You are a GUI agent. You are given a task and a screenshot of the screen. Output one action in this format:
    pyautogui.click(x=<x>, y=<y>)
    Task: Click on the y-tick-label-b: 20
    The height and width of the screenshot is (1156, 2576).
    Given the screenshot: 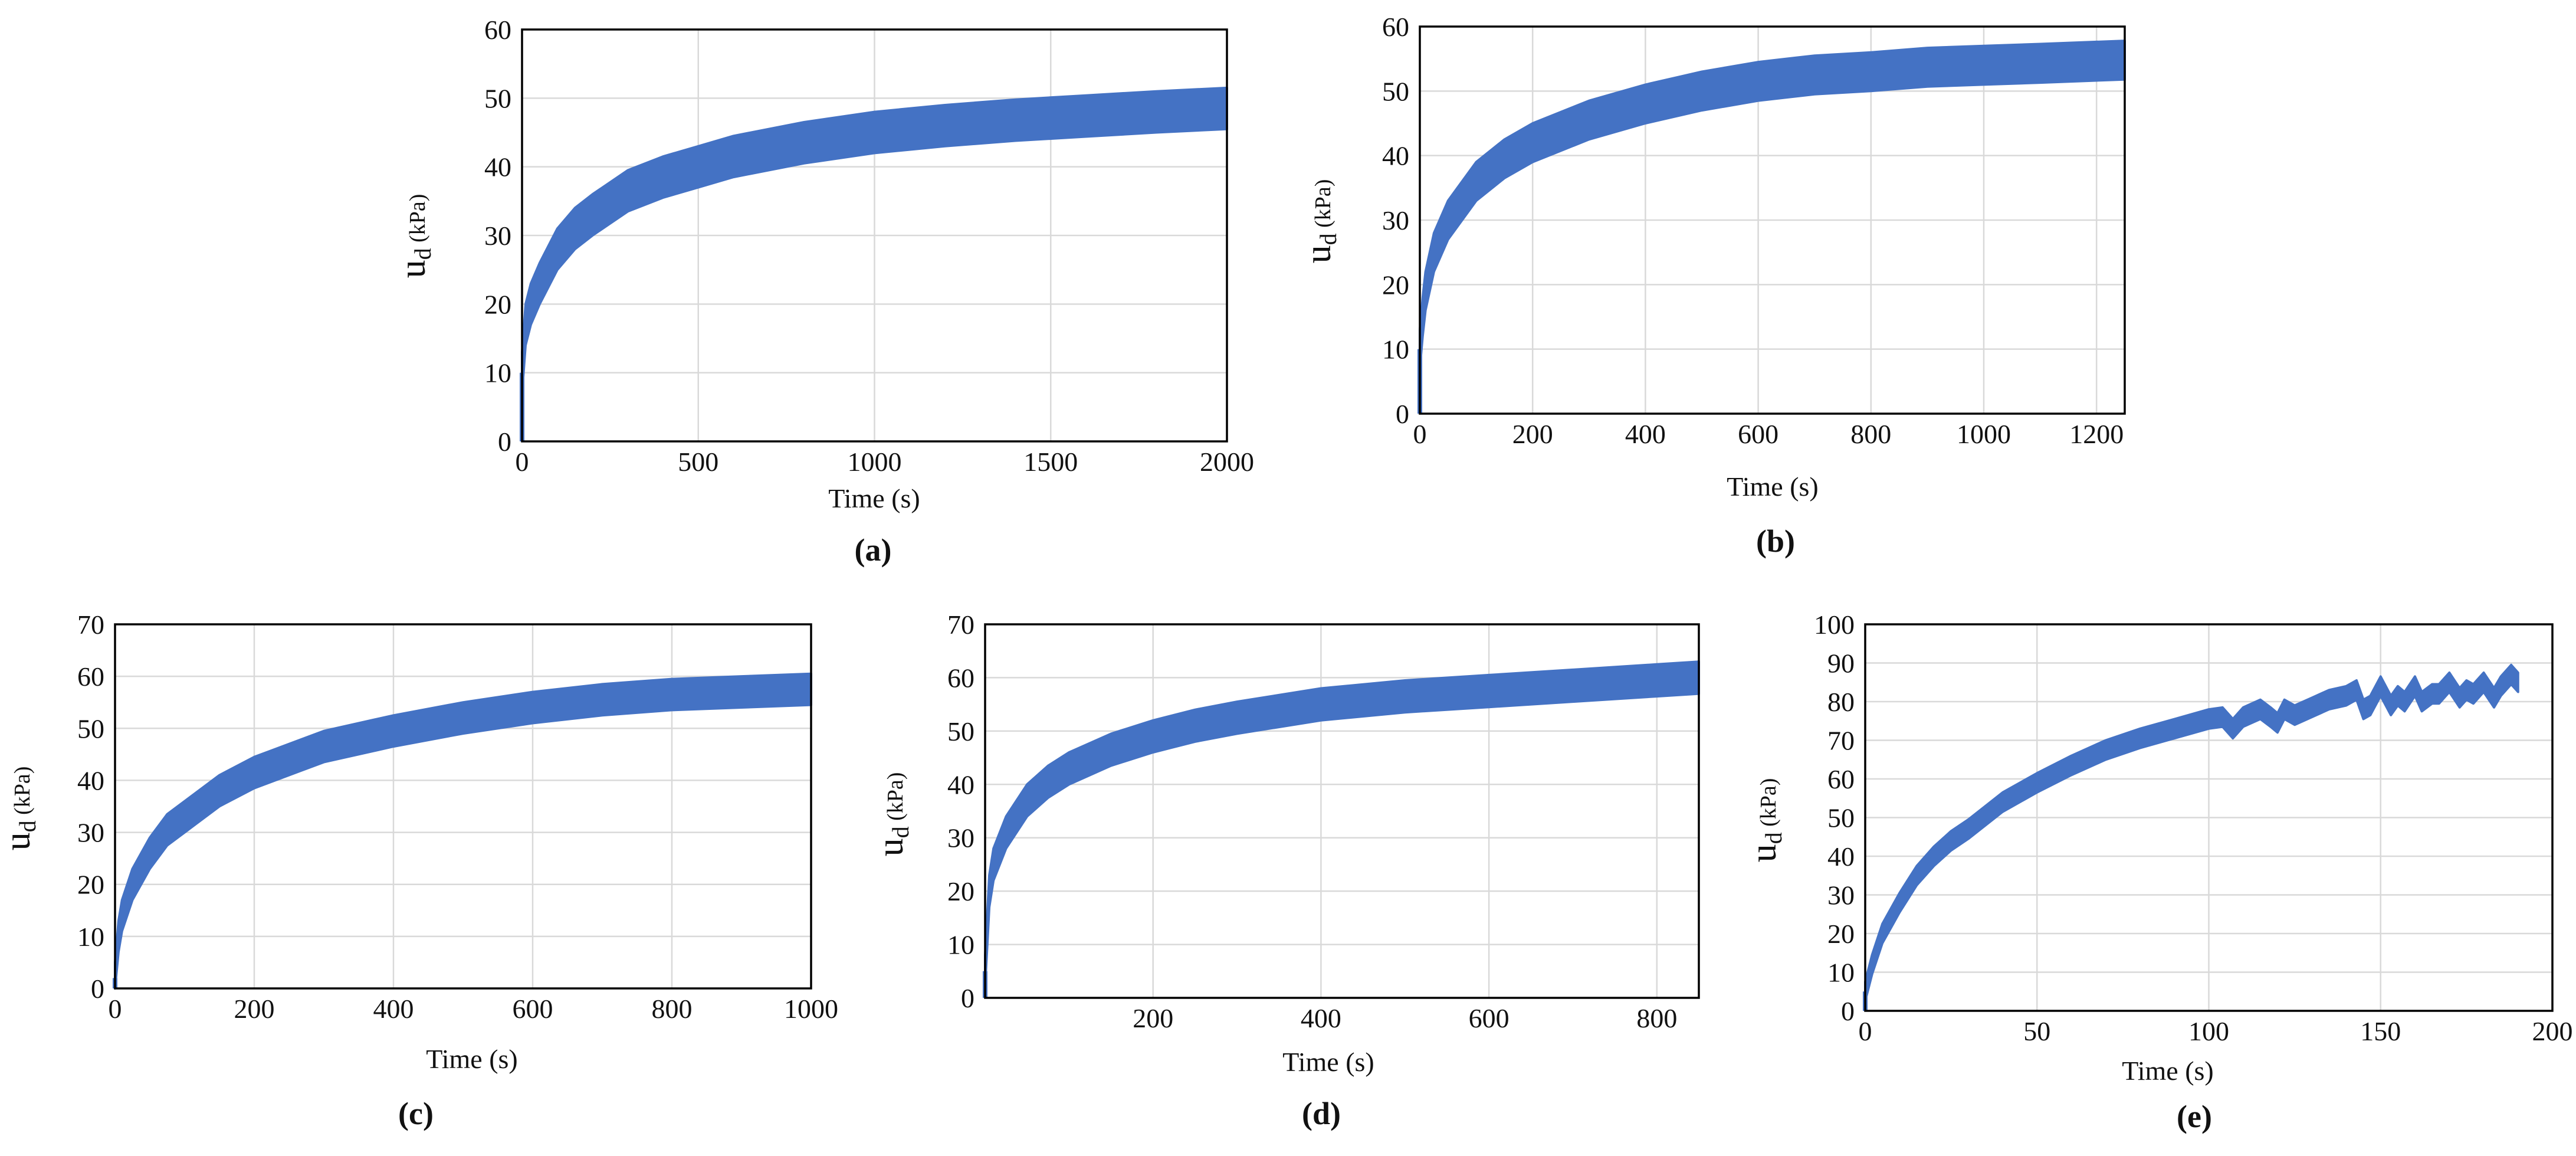 What is the action you would take?
    pyautogui.click(x=1395, y=285)
    